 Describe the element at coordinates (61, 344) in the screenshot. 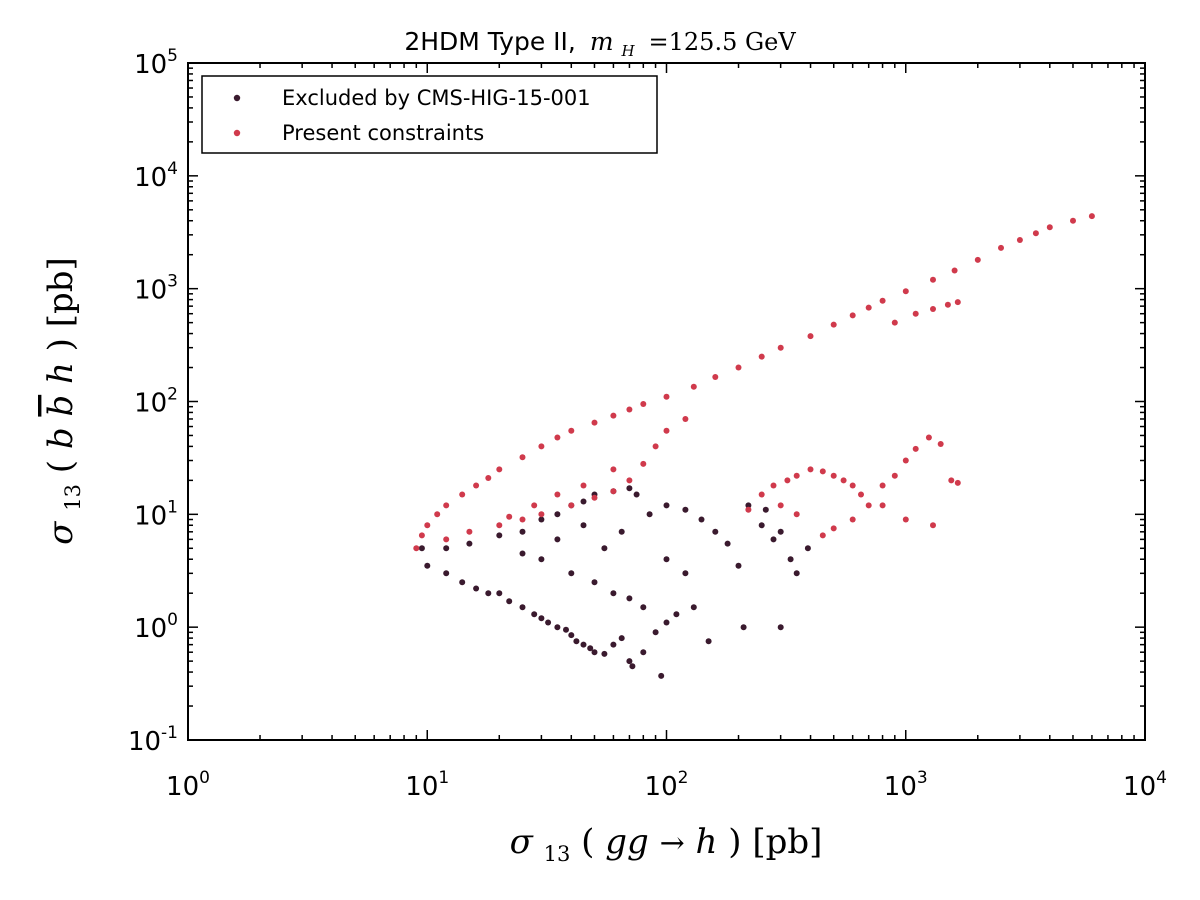

I see `y-axis-label-close: )` at that location.